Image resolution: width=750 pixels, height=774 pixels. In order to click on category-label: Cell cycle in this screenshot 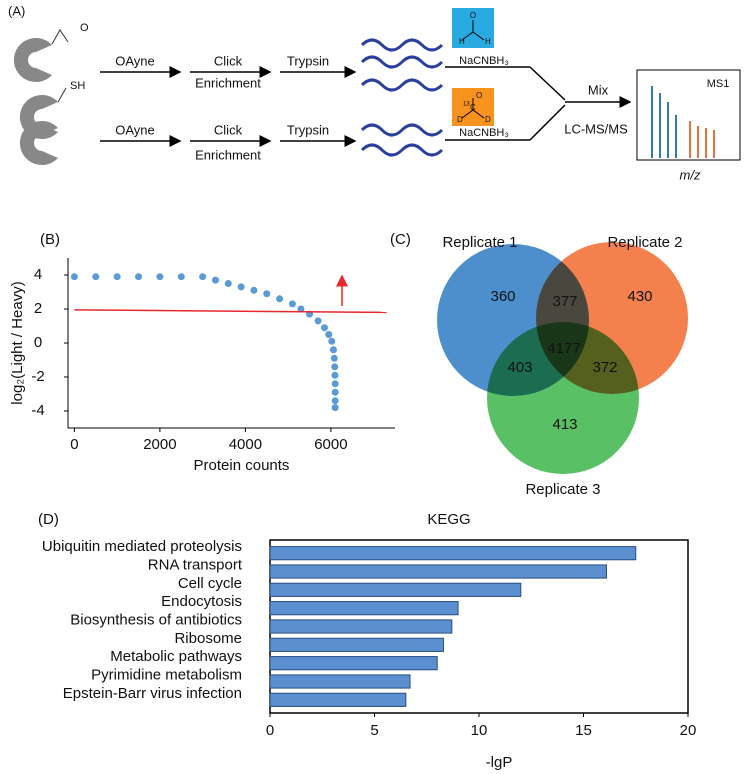, I will do `click(210, 583)`.